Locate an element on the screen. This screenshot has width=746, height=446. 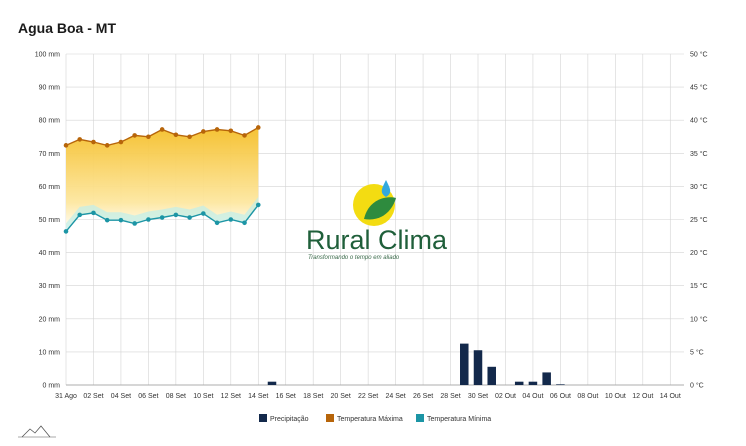
temperature-range-fill is located at coordinates (162, 179).